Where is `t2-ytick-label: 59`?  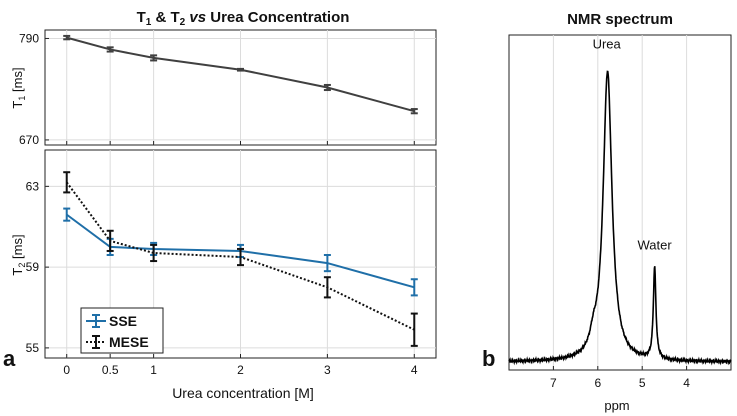
t2-ytick-label: 59 is located at coordinates (33, 267).